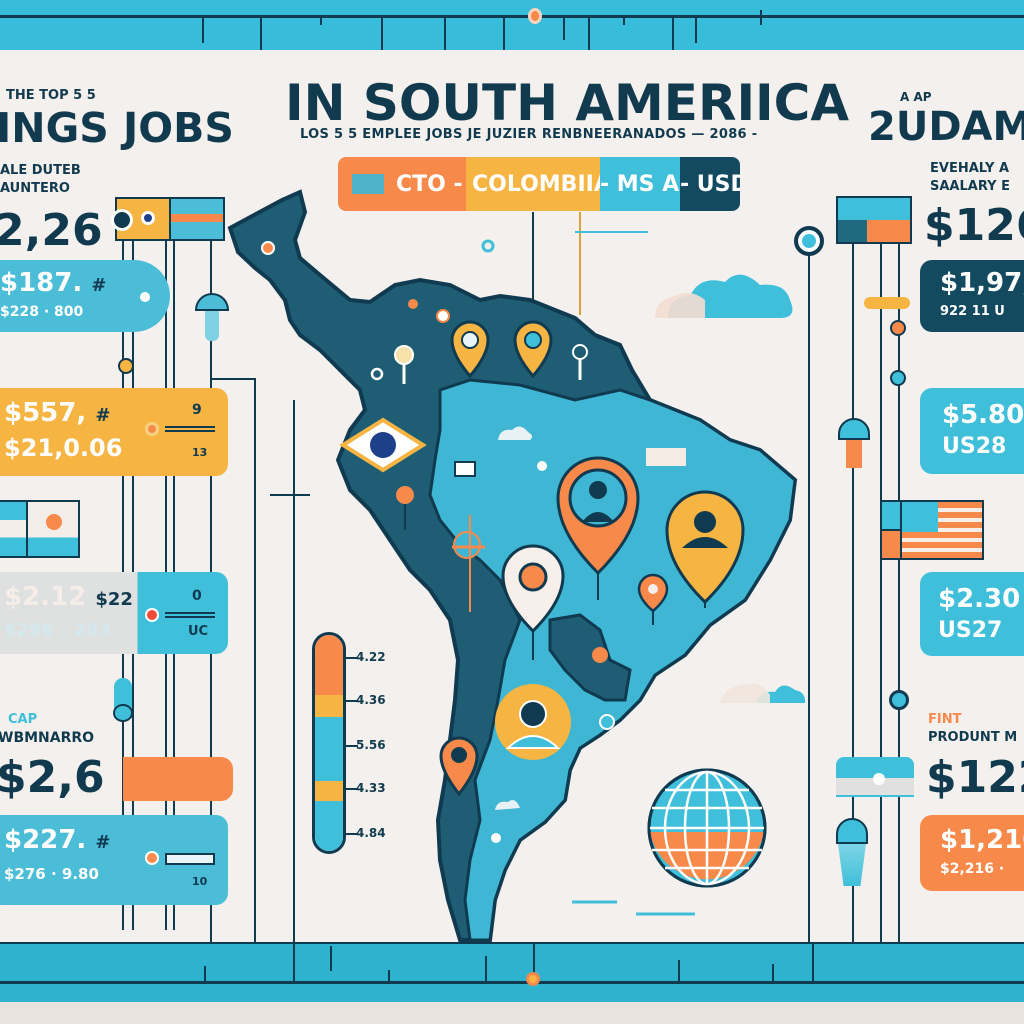  Describe the element at coordinates (57, 840) in the screenshot. I see `card-4-line-1: $227. #` at that location.